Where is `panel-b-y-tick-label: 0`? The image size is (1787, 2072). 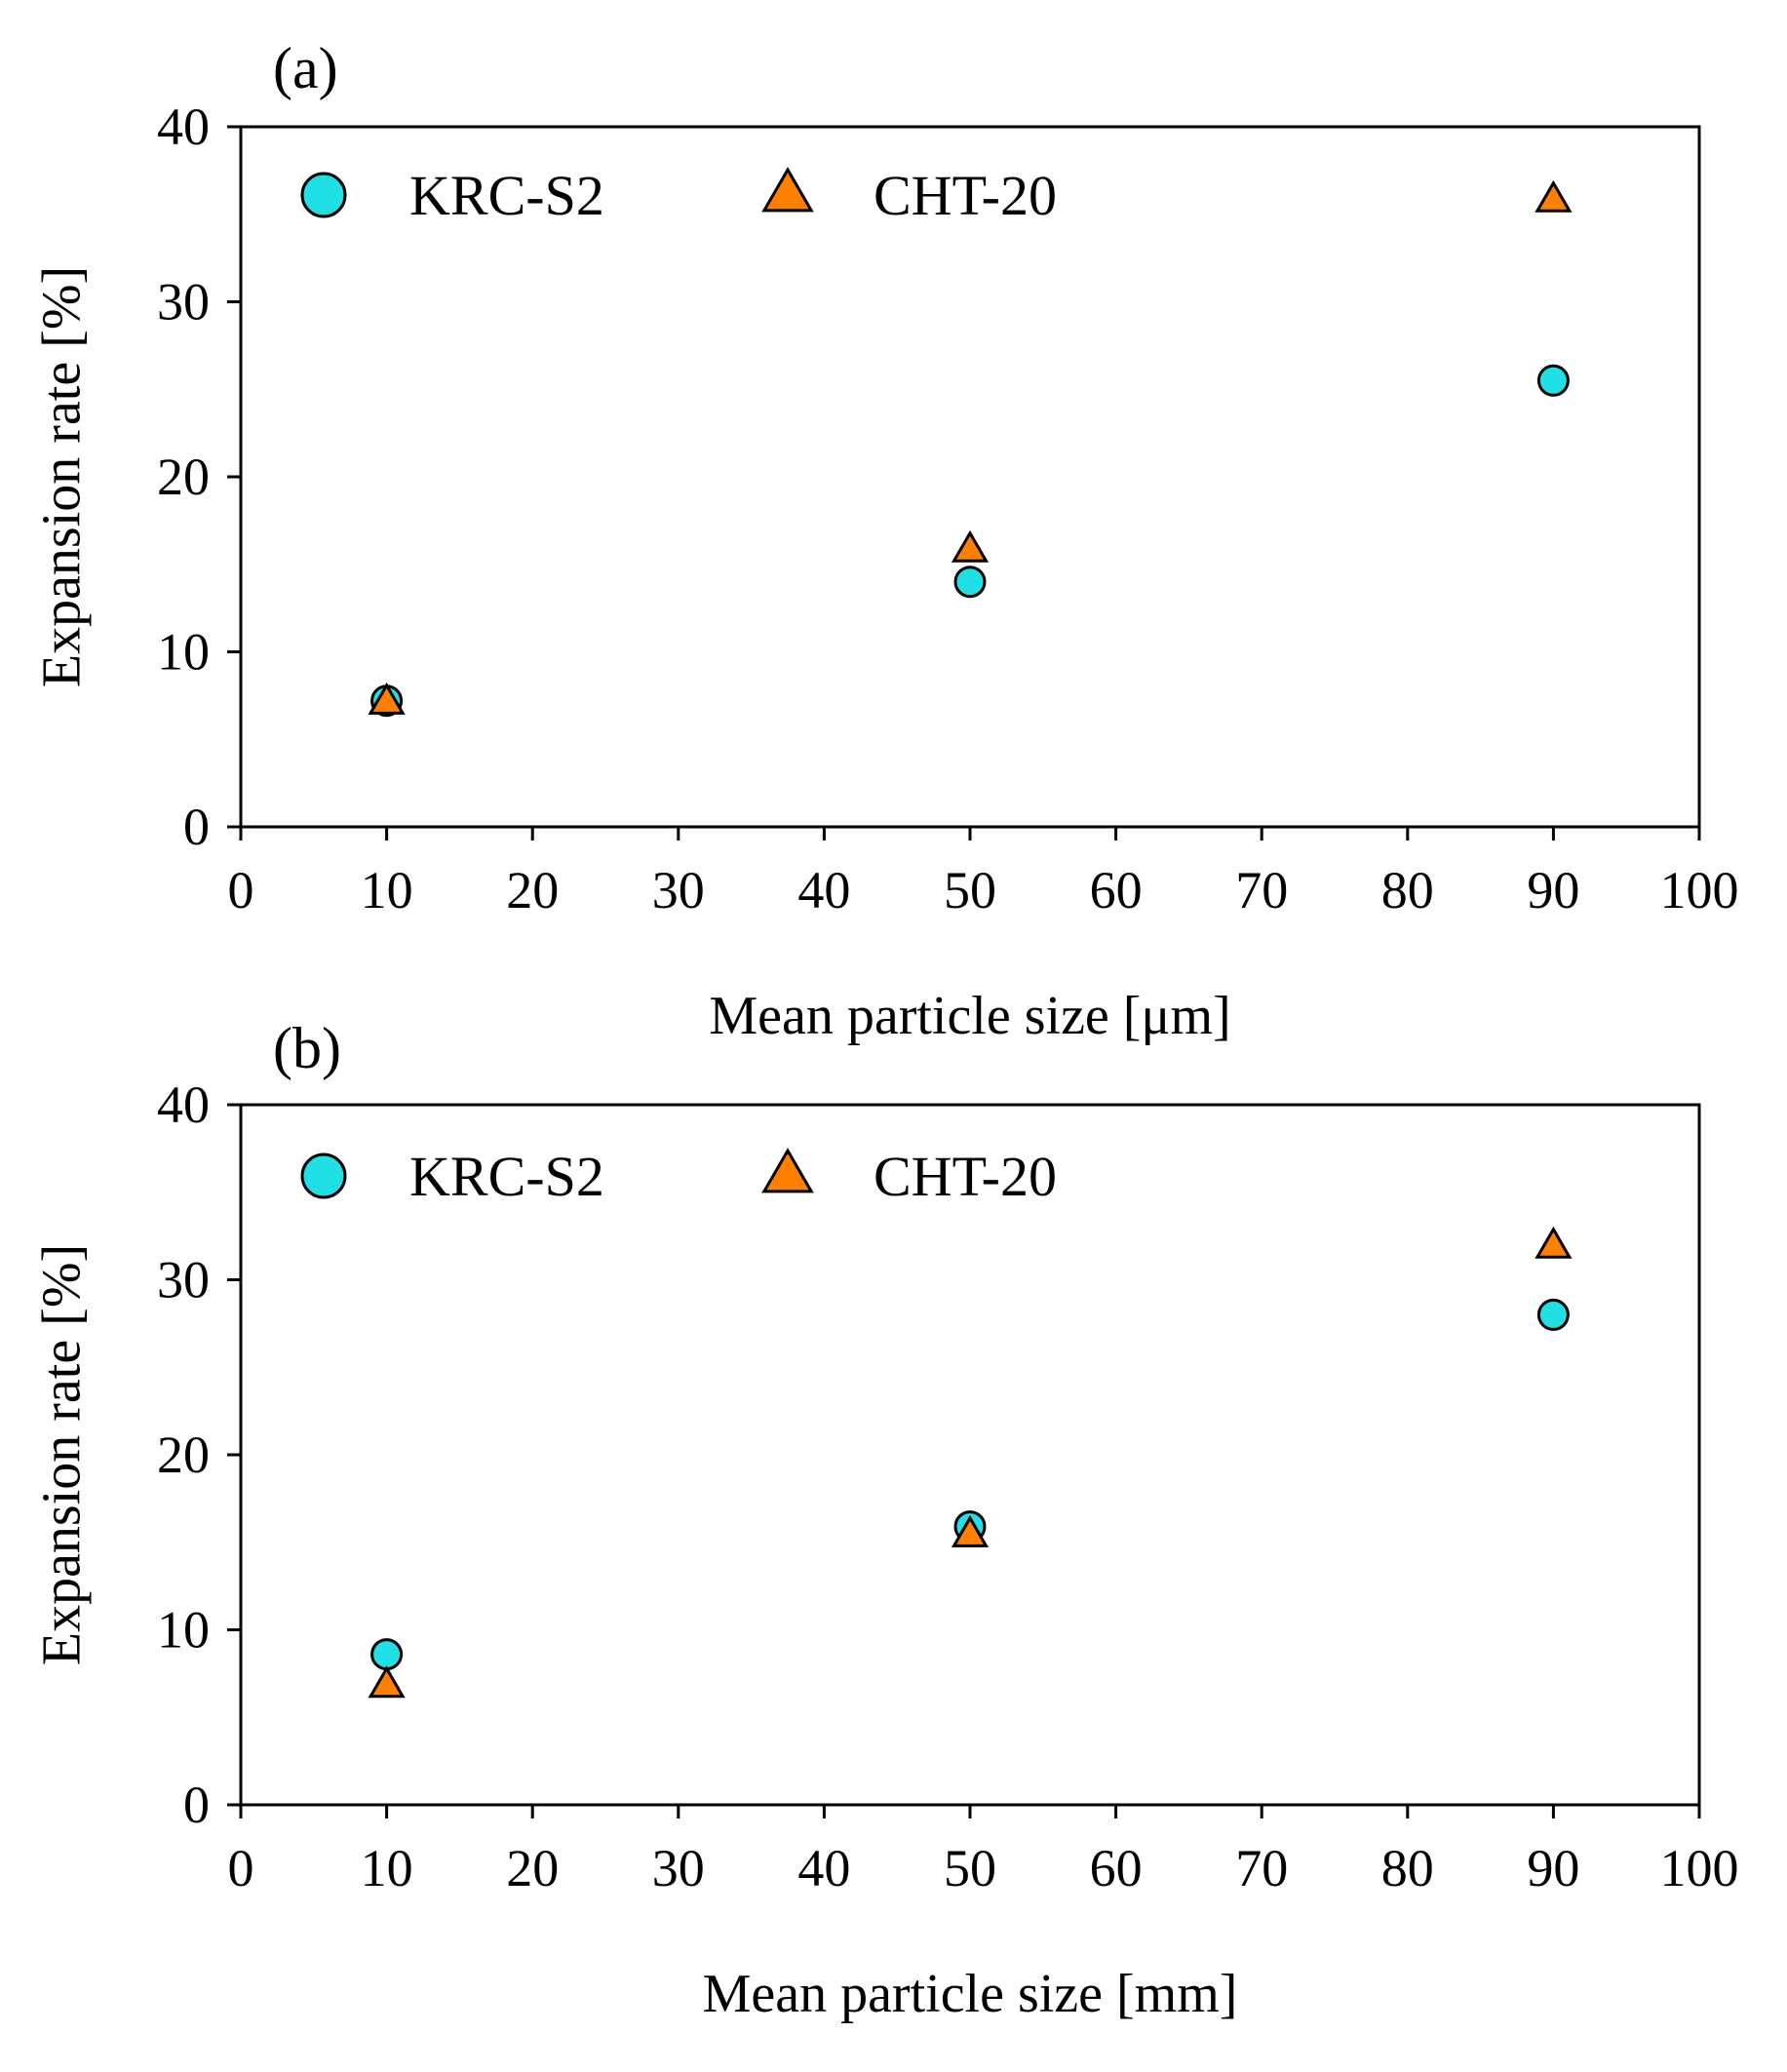 panel-b-y-tick-label: 0 is located at coordinates (196, 1805).